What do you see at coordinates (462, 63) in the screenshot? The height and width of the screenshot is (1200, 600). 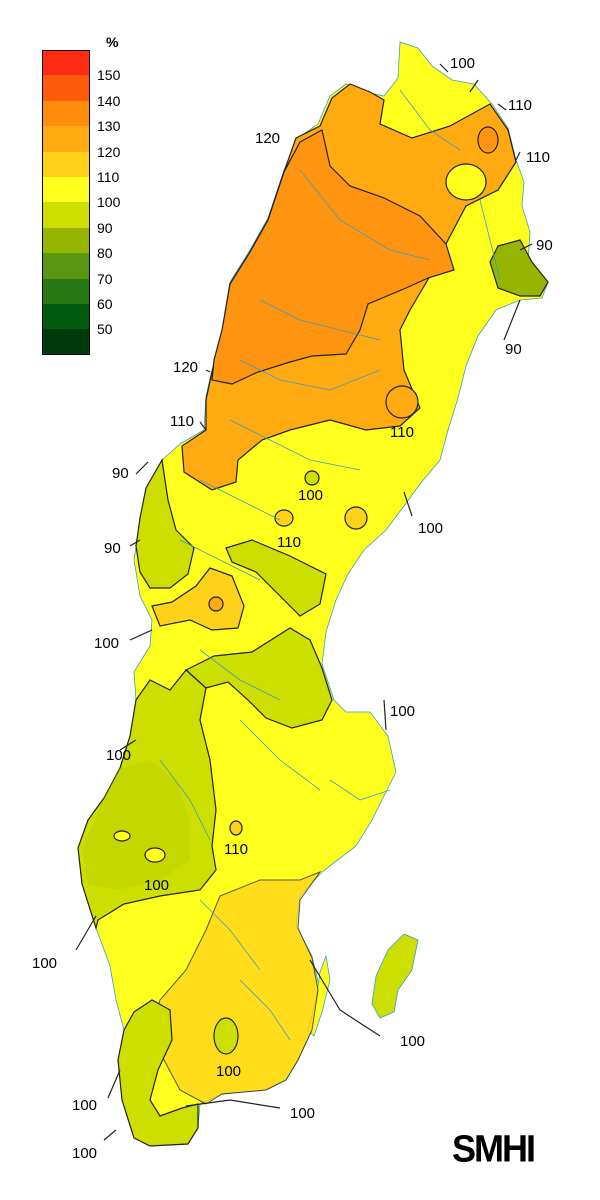 I see `iso-label-n100: 100` at bounding box center [462, 63].